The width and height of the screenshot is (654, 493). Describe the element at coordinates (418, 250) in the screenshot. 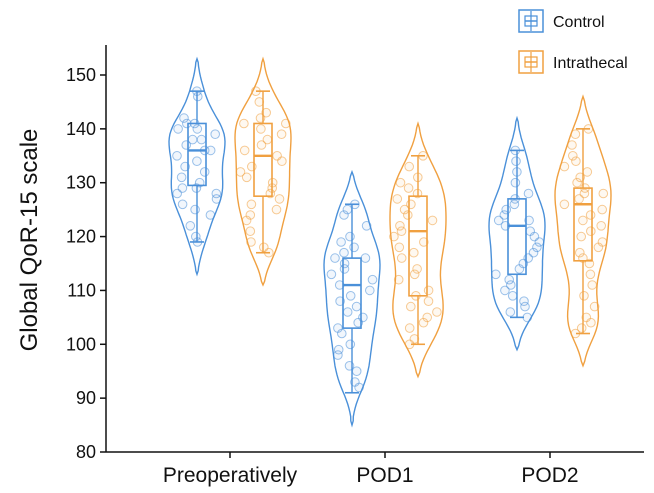

I see `violin-outline` at that location.